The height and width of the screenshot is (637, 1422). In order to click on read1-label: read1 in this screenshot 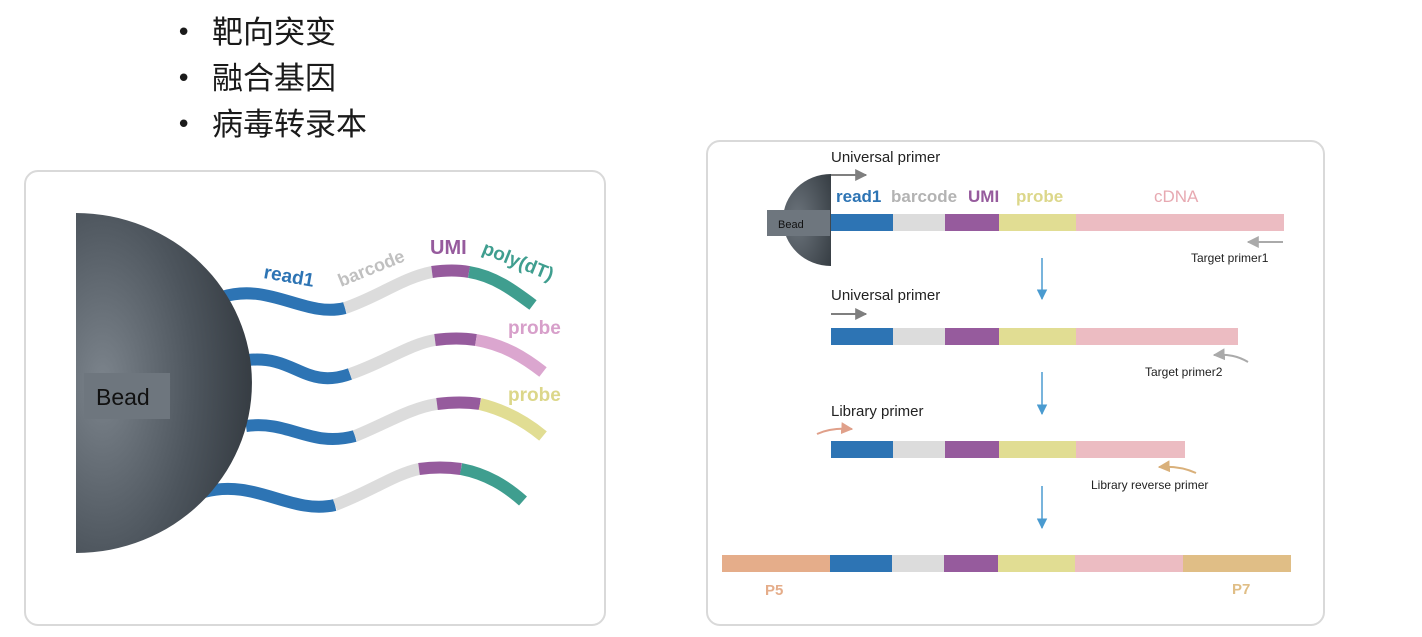, I will do `click(289, 277)`.